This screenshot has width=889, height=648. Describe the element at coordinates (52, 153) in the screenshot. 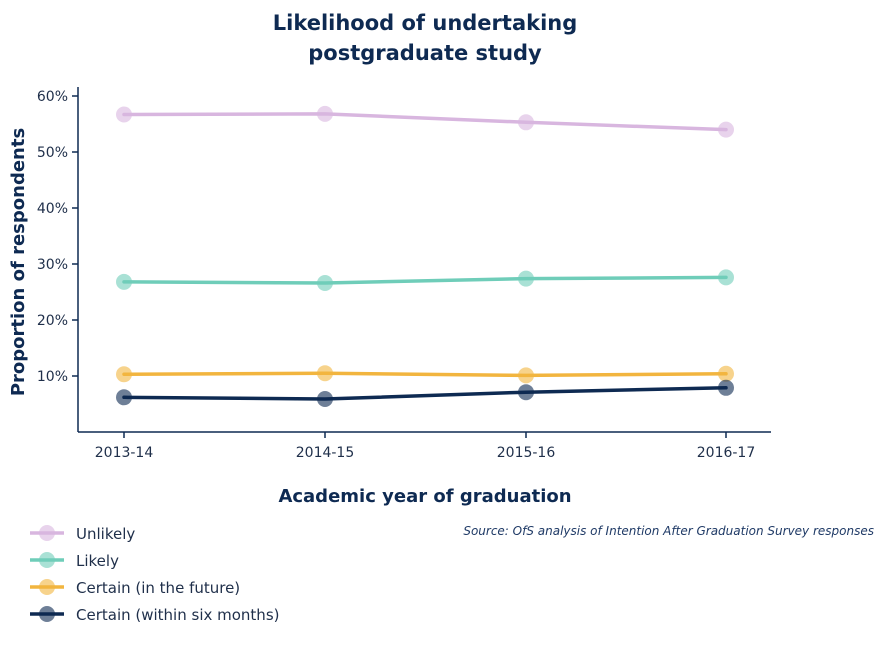

I see `y-tick-label: 50%` at that location.